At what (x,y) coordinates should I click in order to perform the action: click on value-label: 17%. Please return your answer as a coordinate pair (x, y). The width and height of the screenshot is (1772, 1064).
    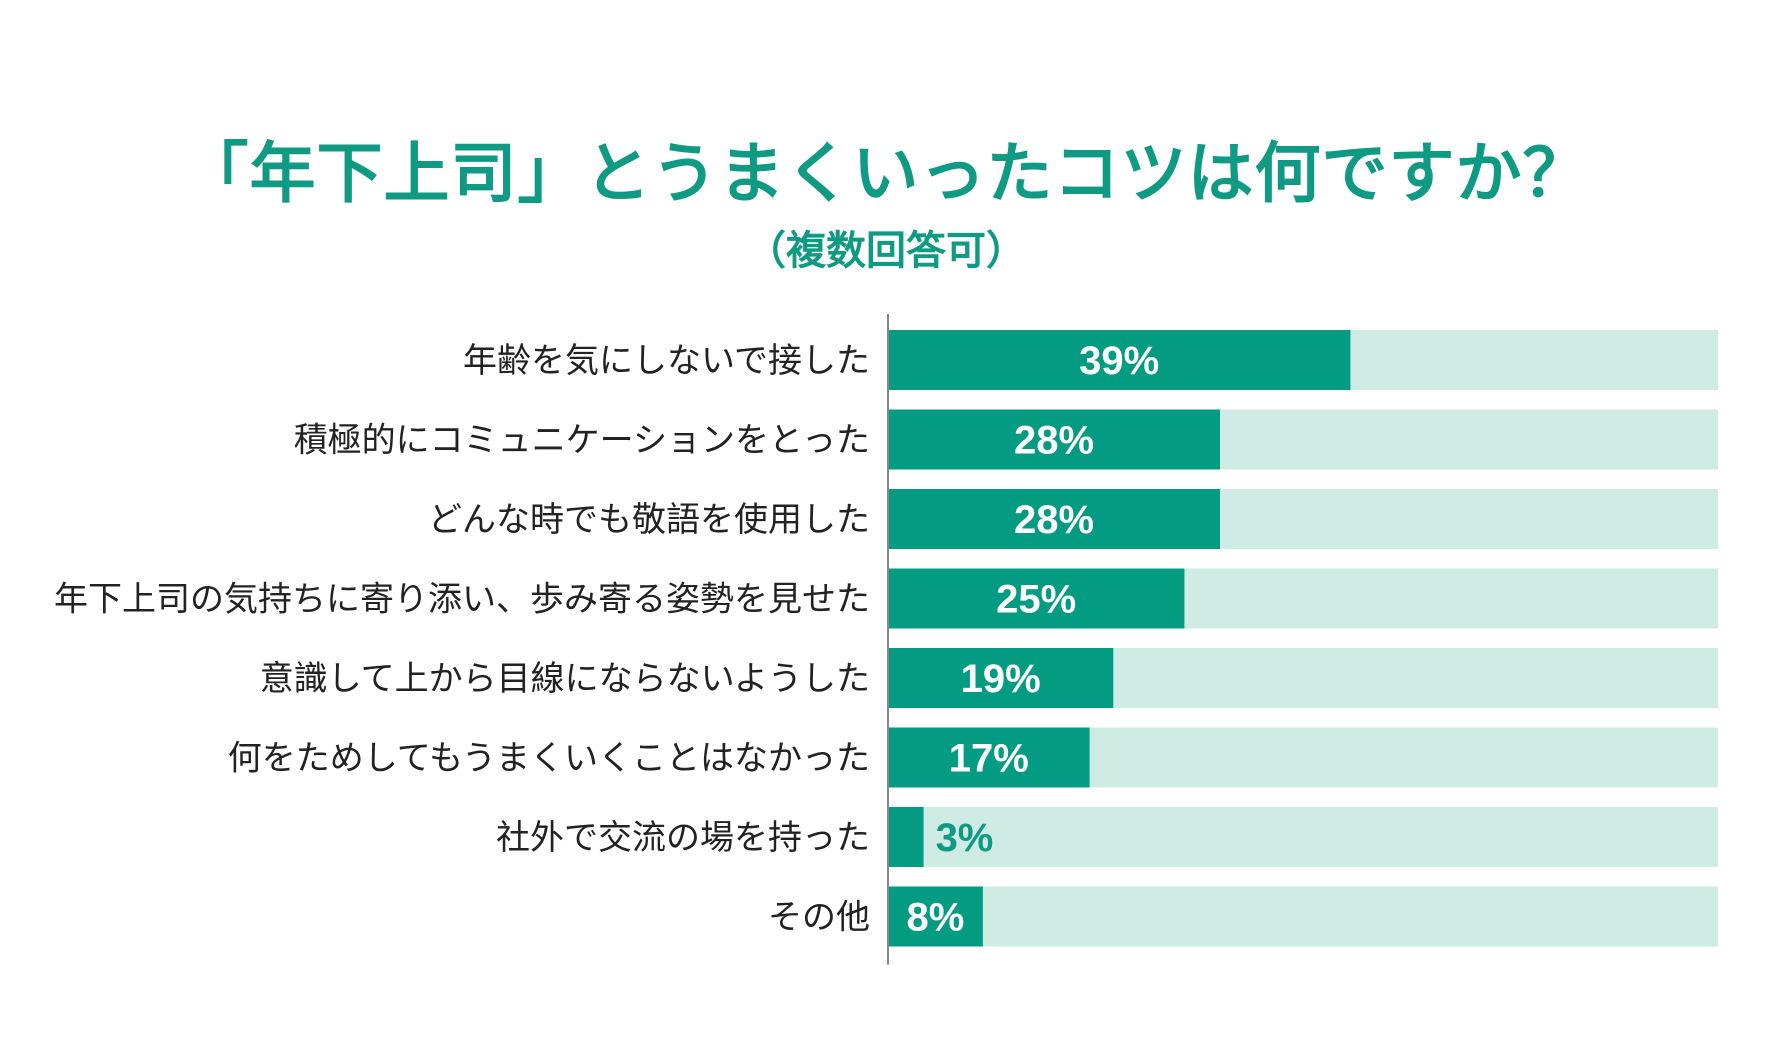
    Looking at the image, I should click on (989, 759).